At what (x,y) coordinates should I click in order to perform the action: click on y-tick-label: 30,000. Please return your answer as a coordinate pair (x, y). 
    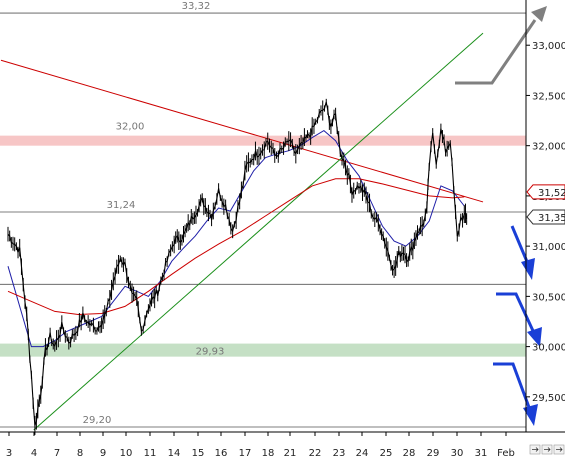
    Looking at the image, I should click on (548, 348).